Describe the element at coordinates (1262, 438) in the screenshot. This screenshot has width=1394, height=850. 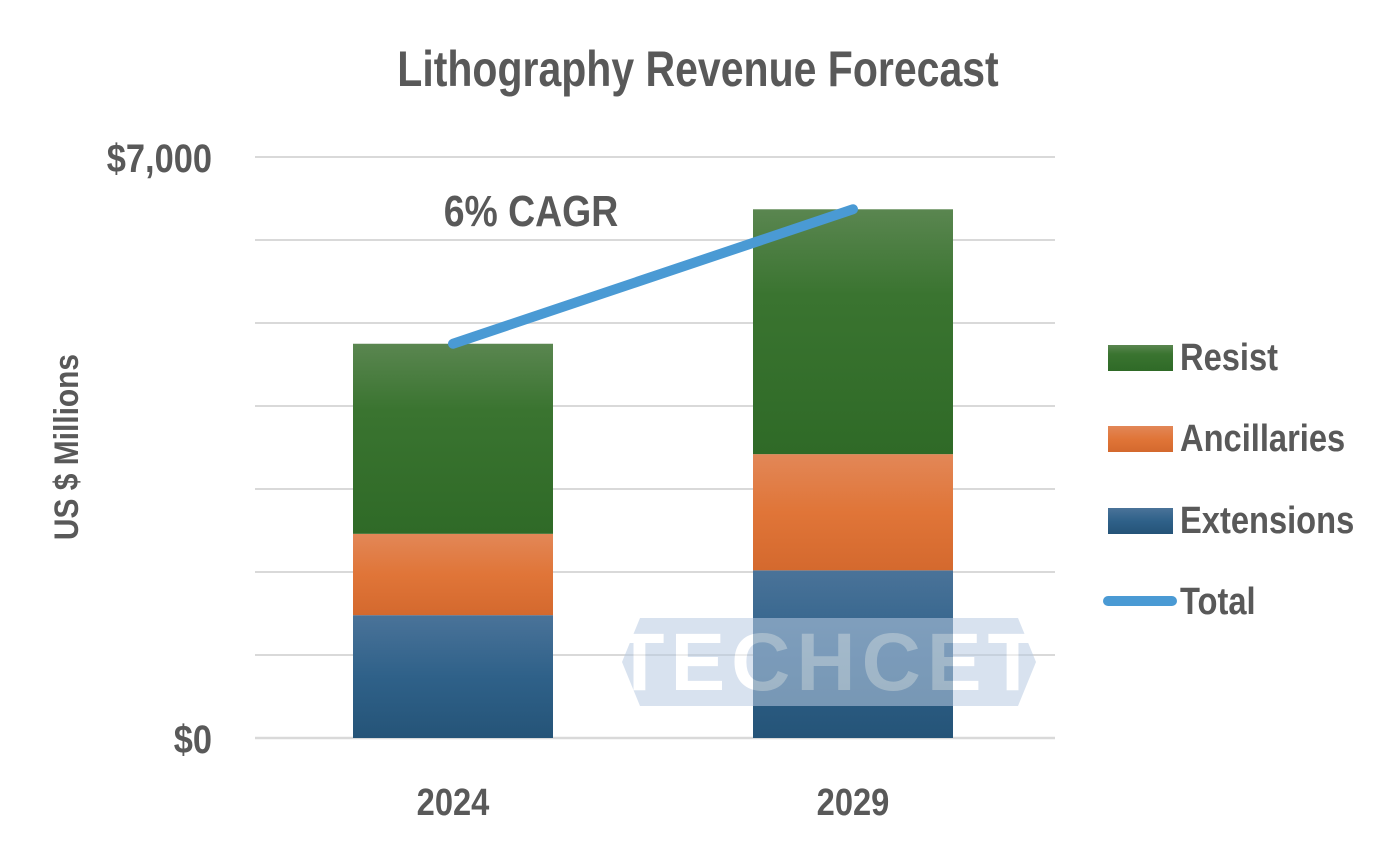
I see `legend-label: Ancillaries` at that location.